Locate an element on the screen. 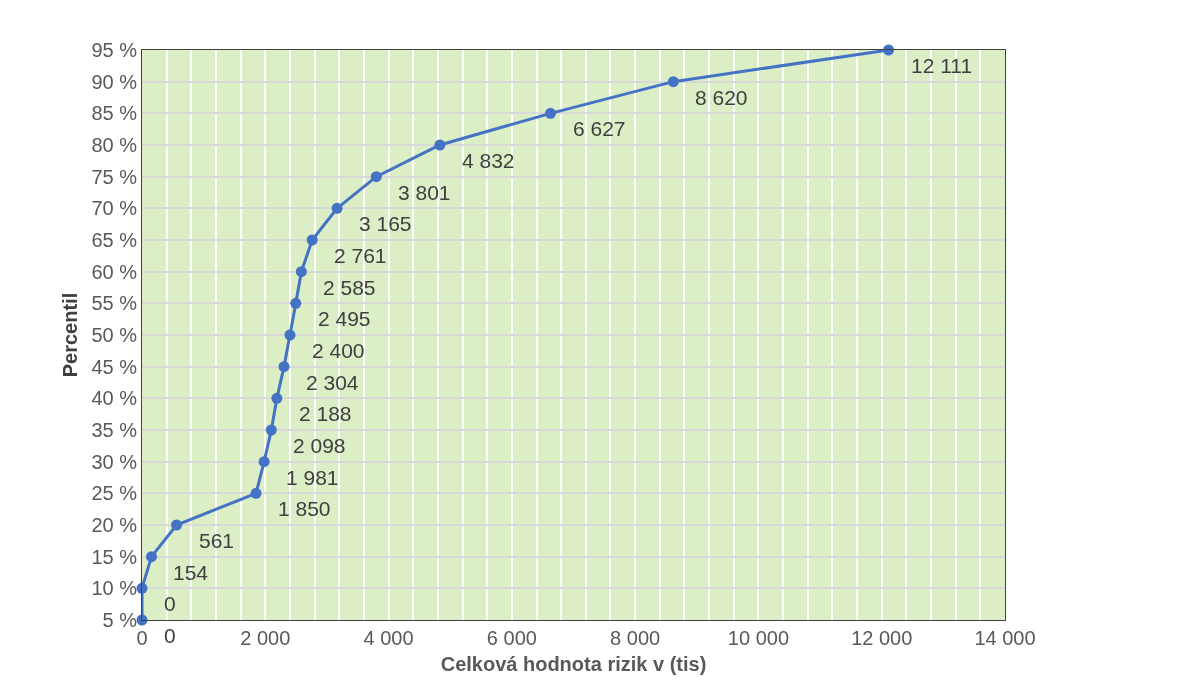 This screenshot has height=700, width=1203. y-tick-label: 55 % is located at coordinates (114, 303).